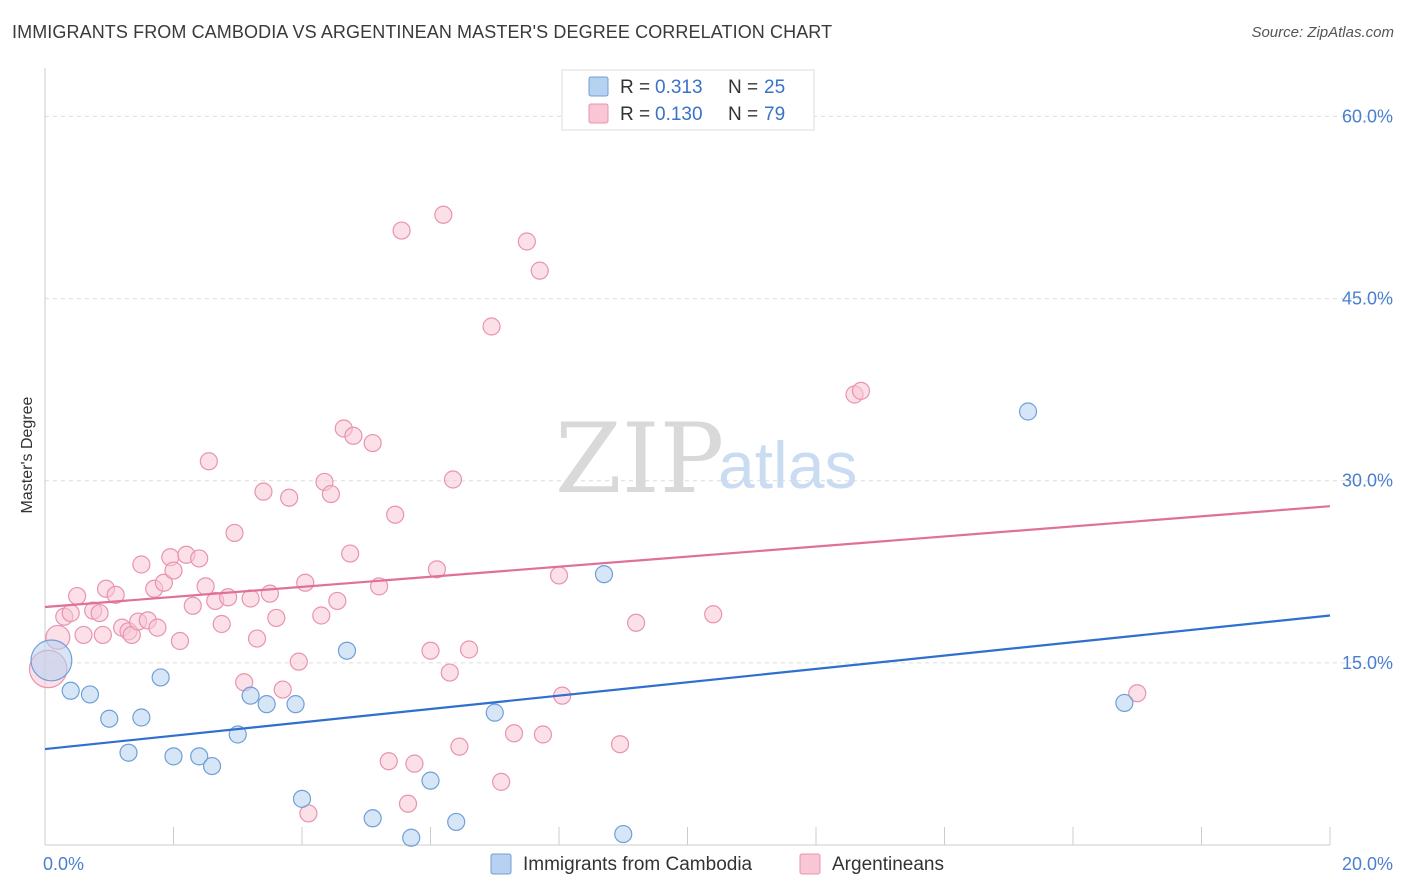 Image resolution: width=1406 pixels, height=892 pixels. Describe the element at coordinates (774, 87) in the screenshot. I see `legend-n-value-cambodia: 25` at that location.